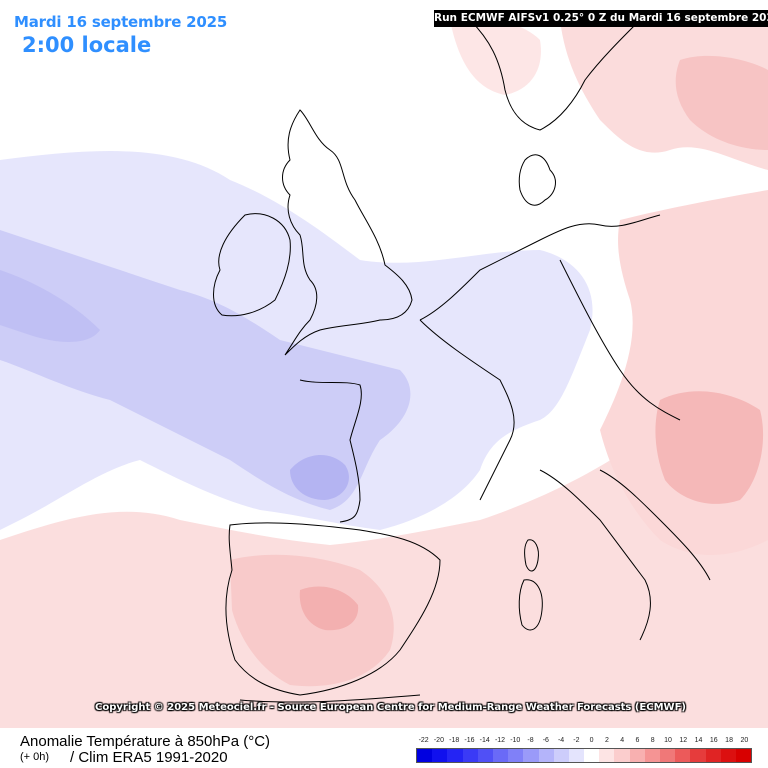 Image resolution: width=768 pixels, height=768 pixels. What do you see at coordinates (500, 740) in the screenshot?
I see `legend-tick-label: -12` at bounding box center [500, 740].